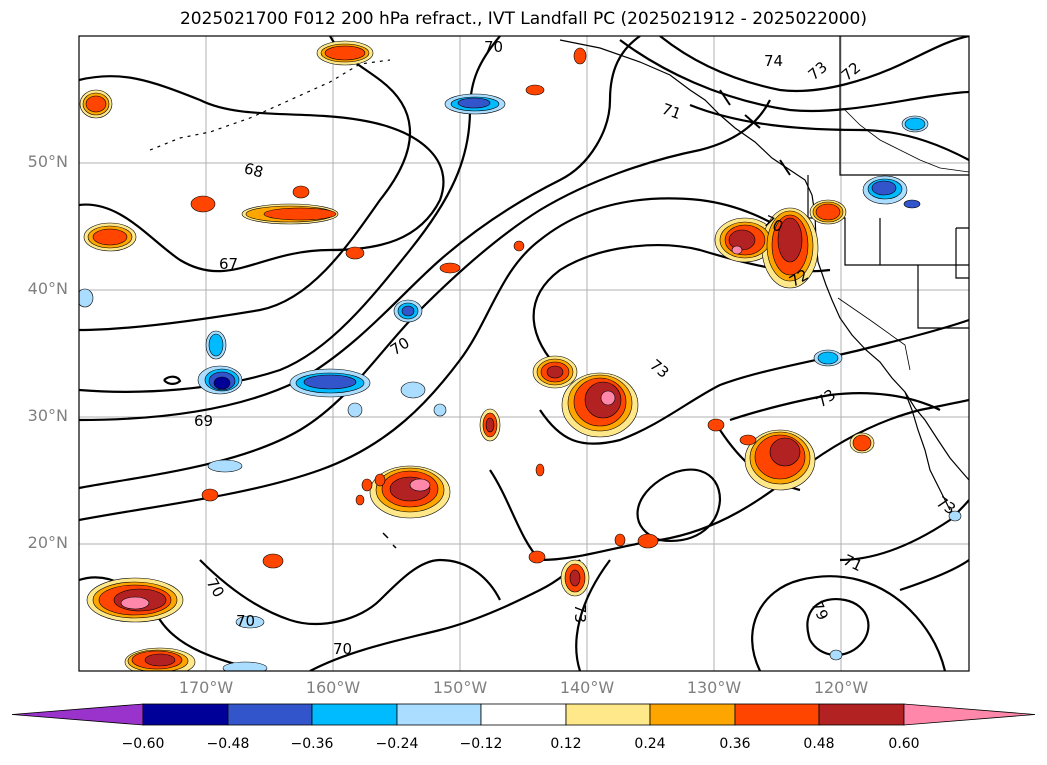 The image size is (1047, 765). What do you see at coordinates (203, 421) in the screenshot?
I see `contour-label: 69` at bounding box center [203, 421].